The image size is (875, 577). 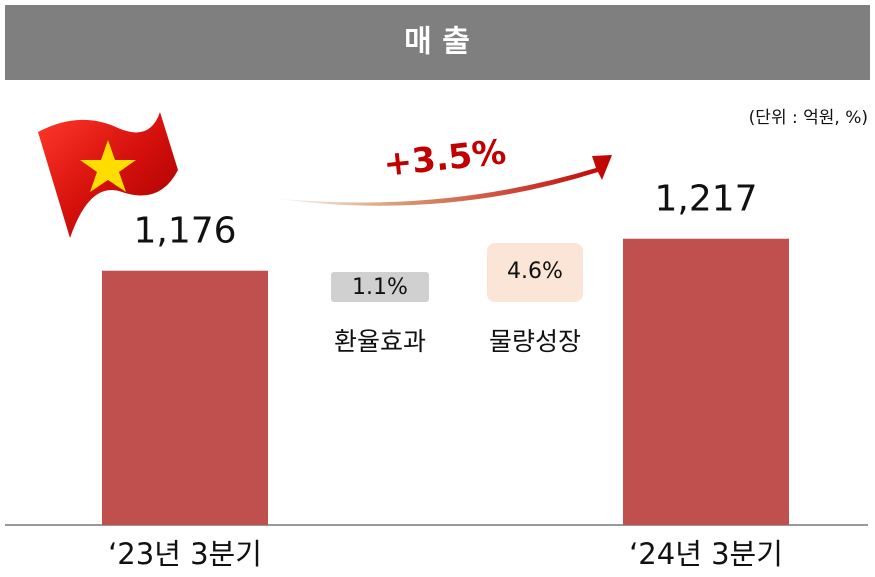 I want to click on growth-label: +3.5%, so click(x=445, y=158).